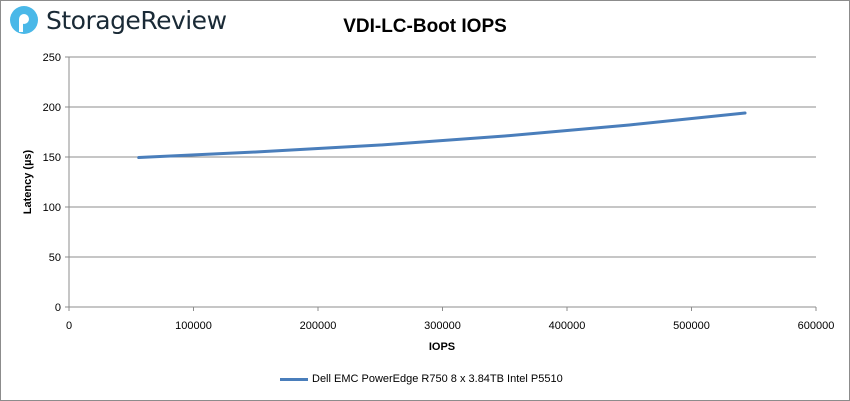  Describe the element at coordinates (58, 308) in the screenshot. I see `y-tick-label: 0` at that location.